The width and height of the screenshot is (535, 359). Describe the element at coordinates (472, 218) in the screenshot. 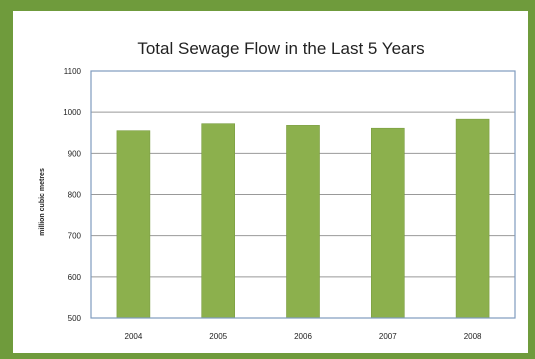

I see `bar-2008` at that location.